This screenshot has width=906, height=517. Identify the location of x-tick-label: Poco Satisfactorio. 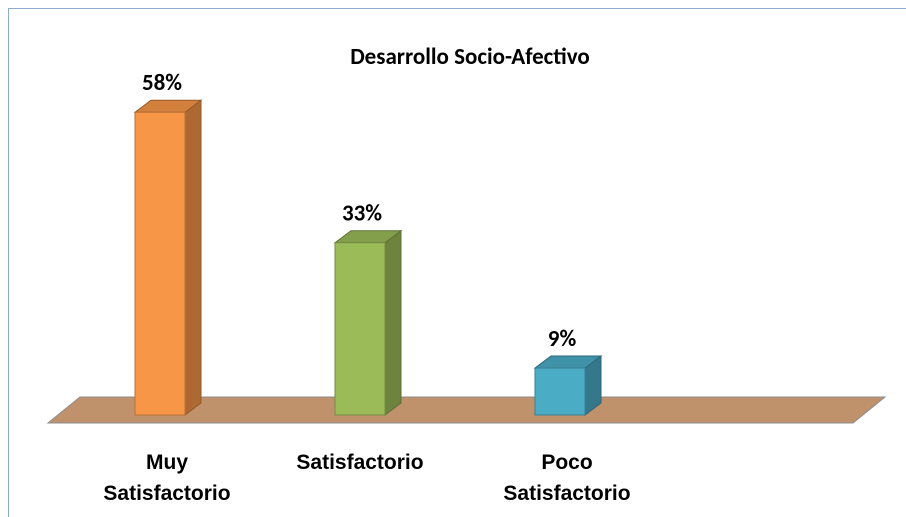
(567, 478).